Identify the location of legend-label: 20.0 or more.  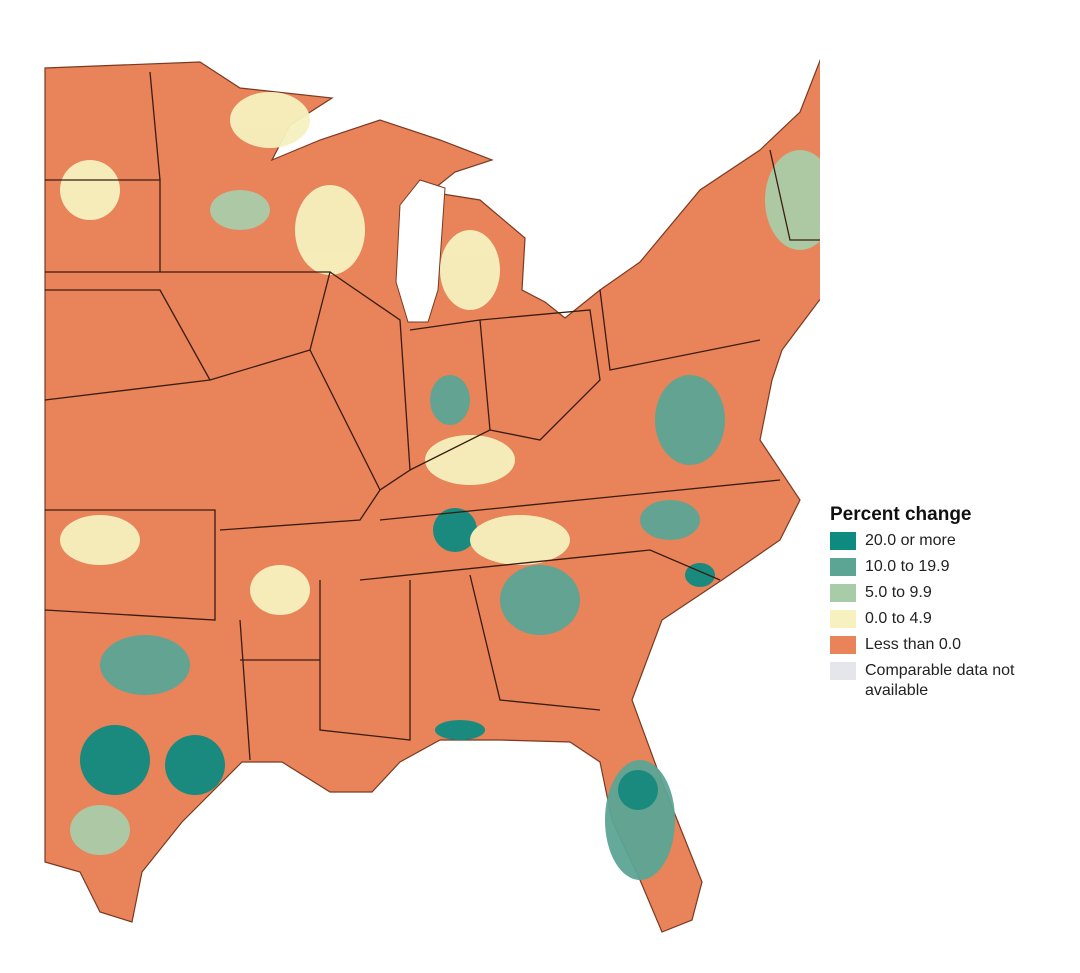
(910, 540).